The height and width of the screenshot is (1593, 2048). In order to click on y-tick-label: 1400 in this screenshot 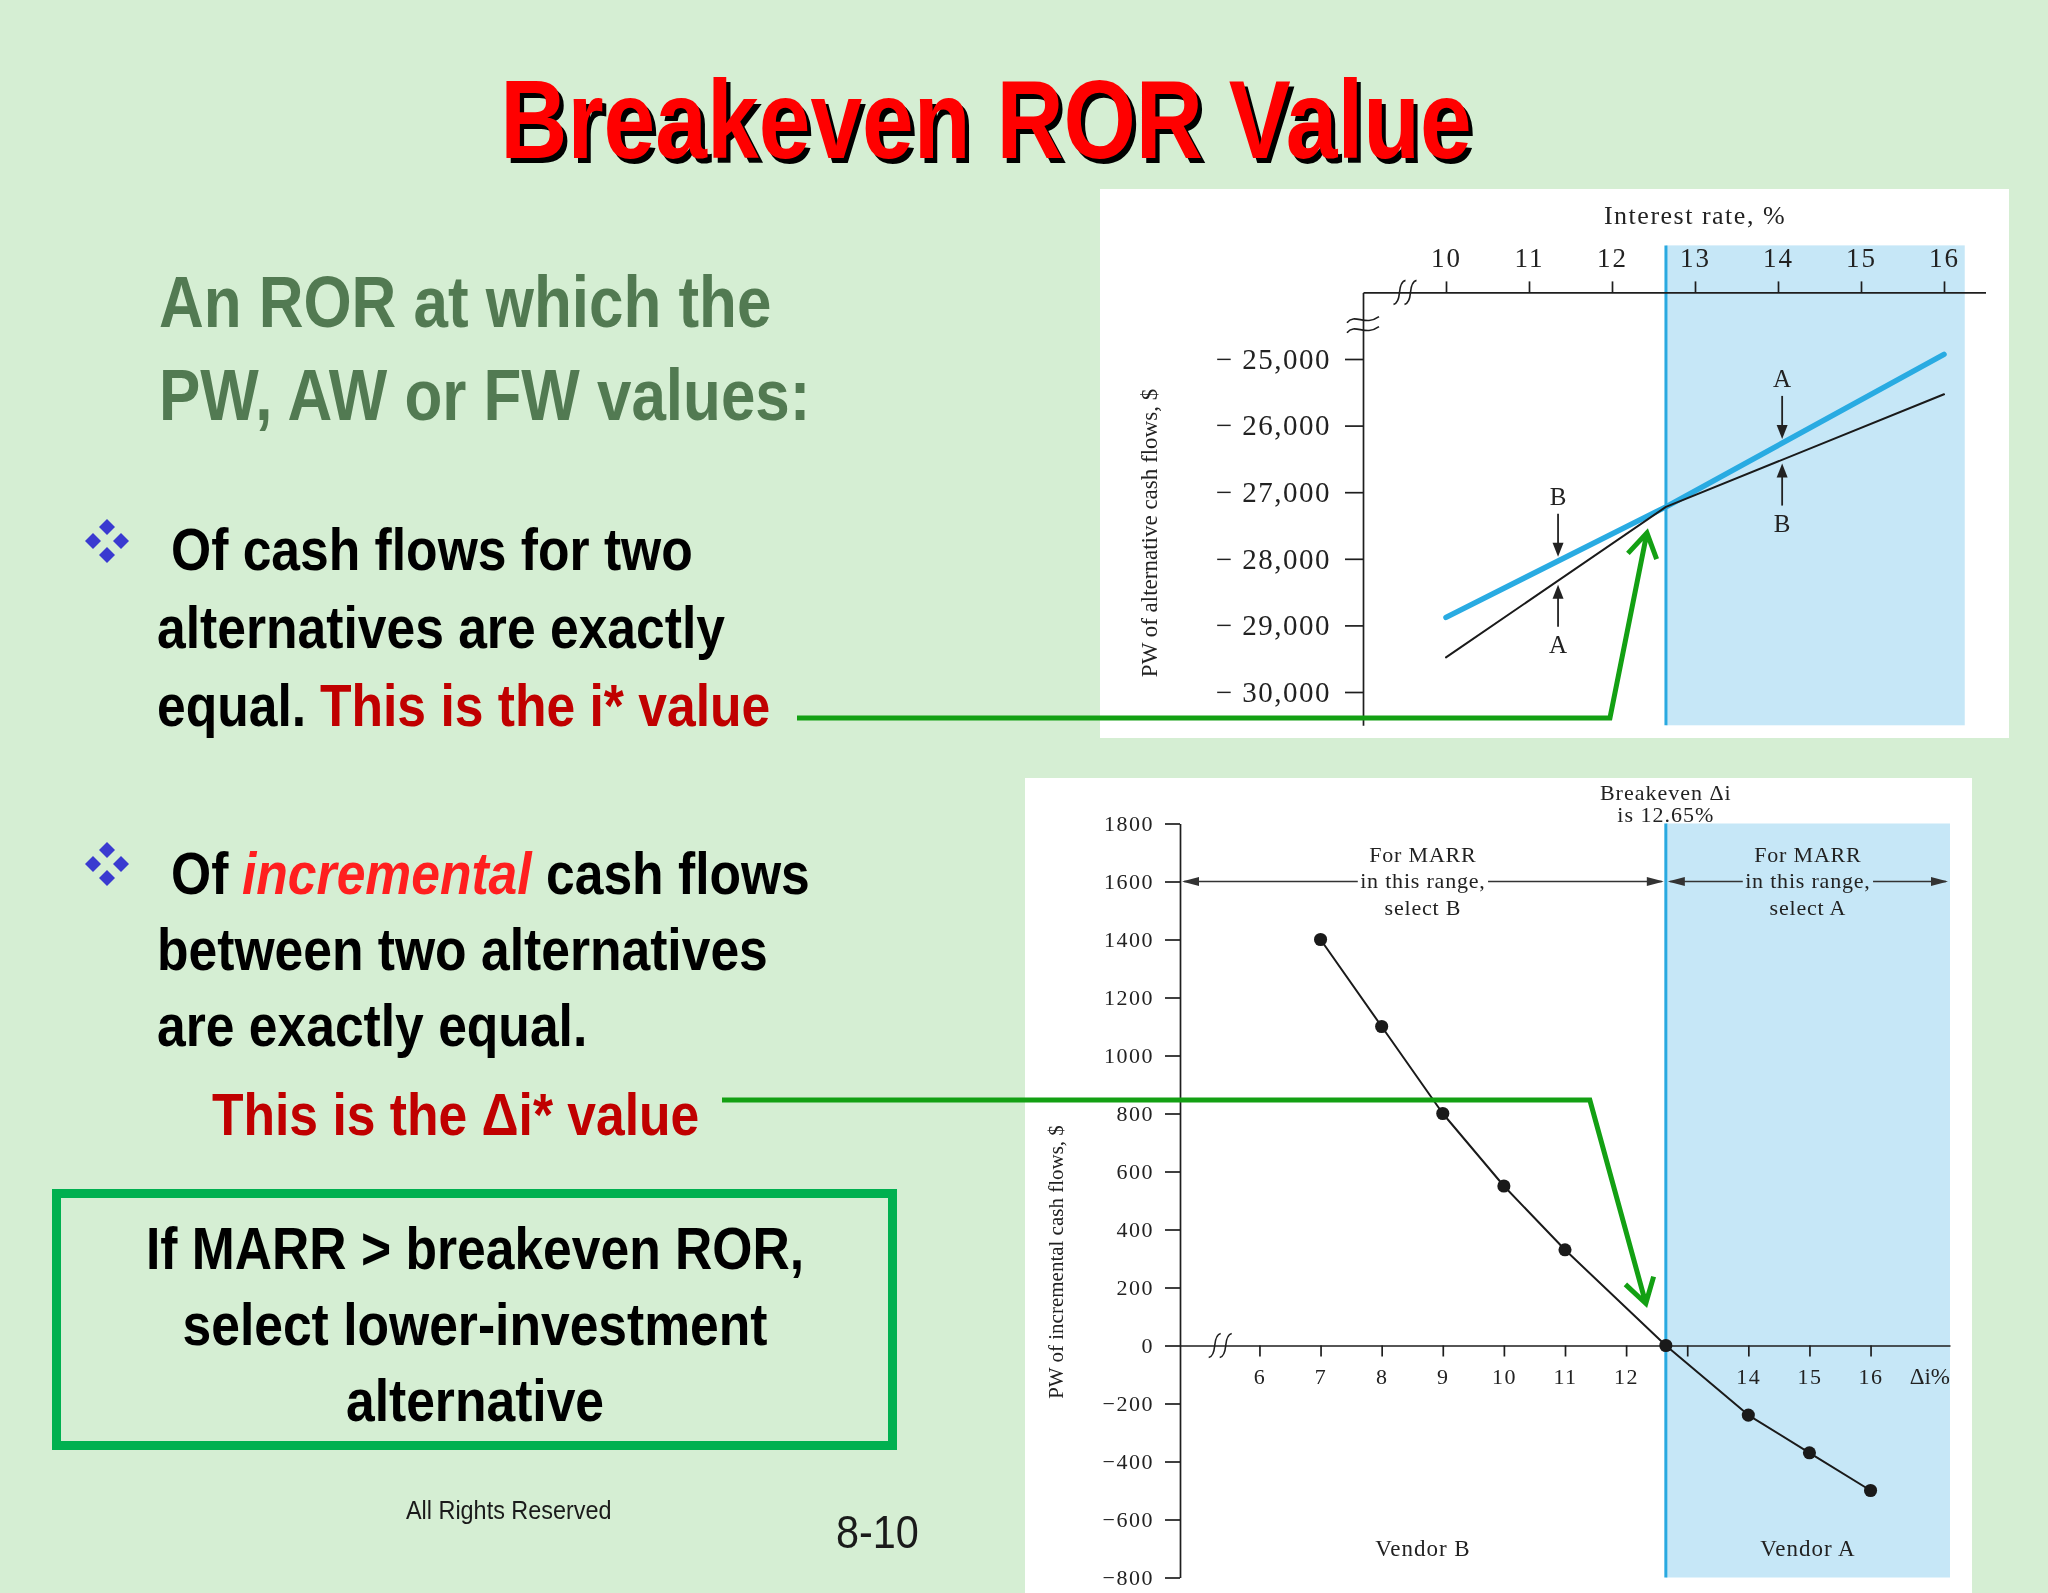, I will do `click(1129, 940)`.